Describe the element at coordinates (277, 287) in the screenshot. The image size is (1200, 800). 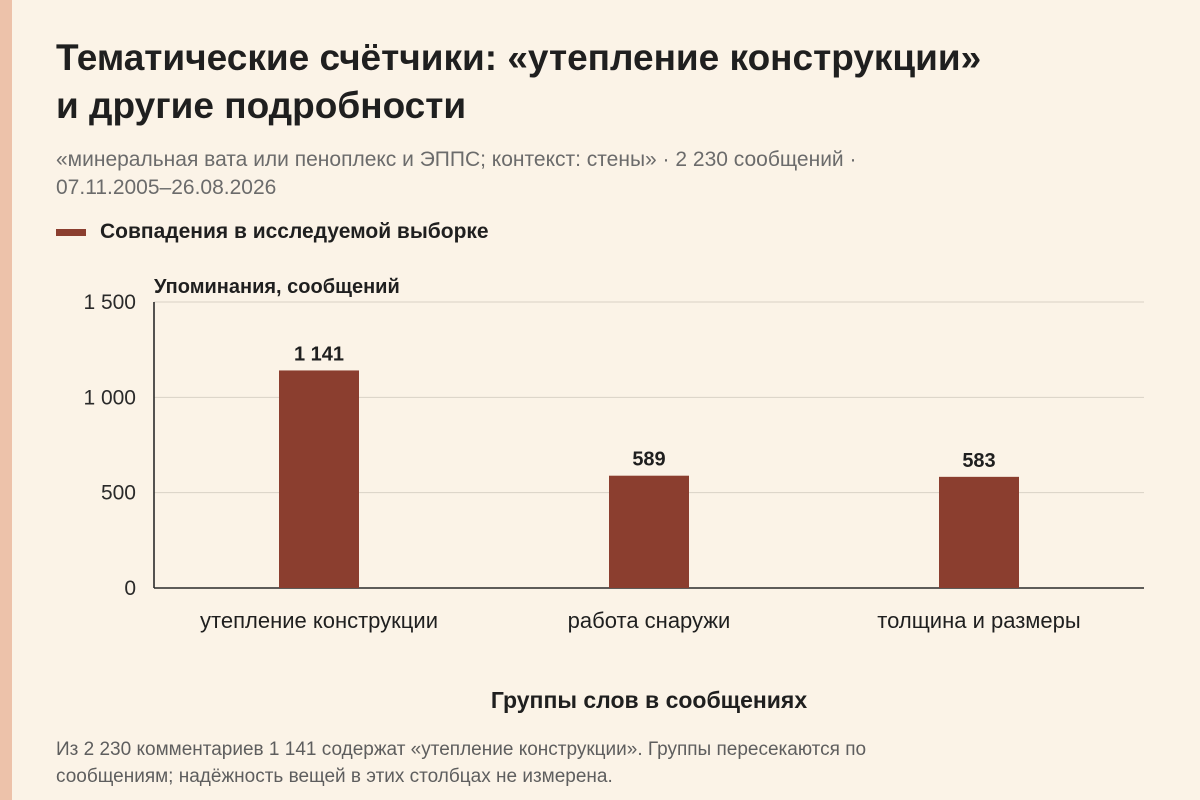
I see `y-axis-title: Упоминания, сообщений` at that location.